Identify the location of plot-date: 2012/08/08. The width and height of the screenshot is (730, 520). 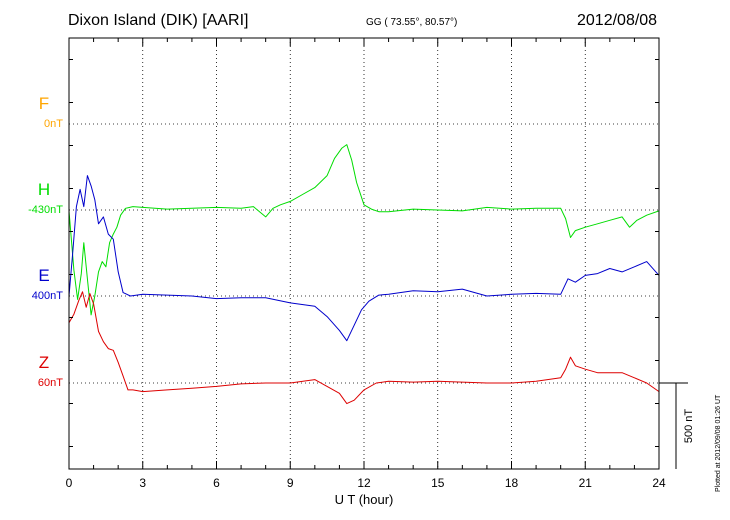
(617, 20).